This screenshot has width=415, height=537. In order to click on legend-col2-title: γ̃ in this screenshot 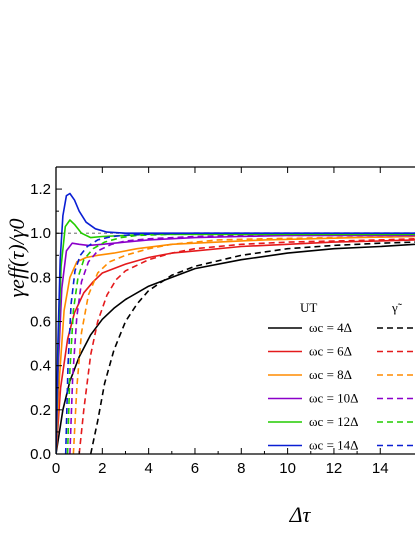, I will do `click(397, 307)`.